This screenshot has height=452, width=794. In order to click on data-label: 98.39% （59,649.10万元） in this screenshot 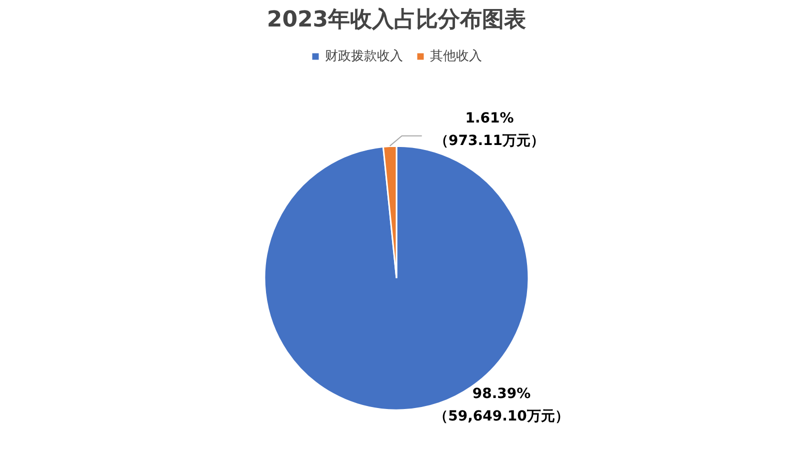, I will do `click(501, 405)`.